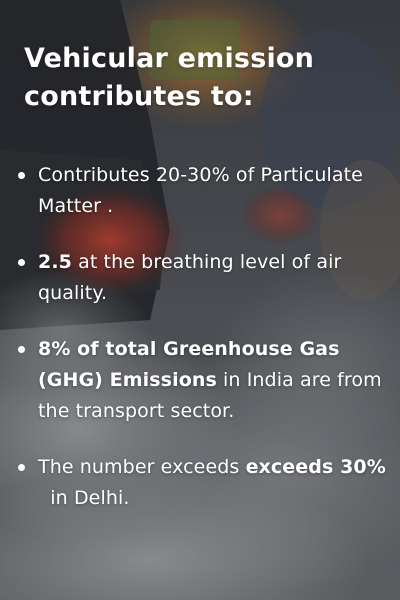 Image resolution: width=400 pixels, height=600 pixels. I want to click on bullet-text: in Delhi., so click(84, 498).